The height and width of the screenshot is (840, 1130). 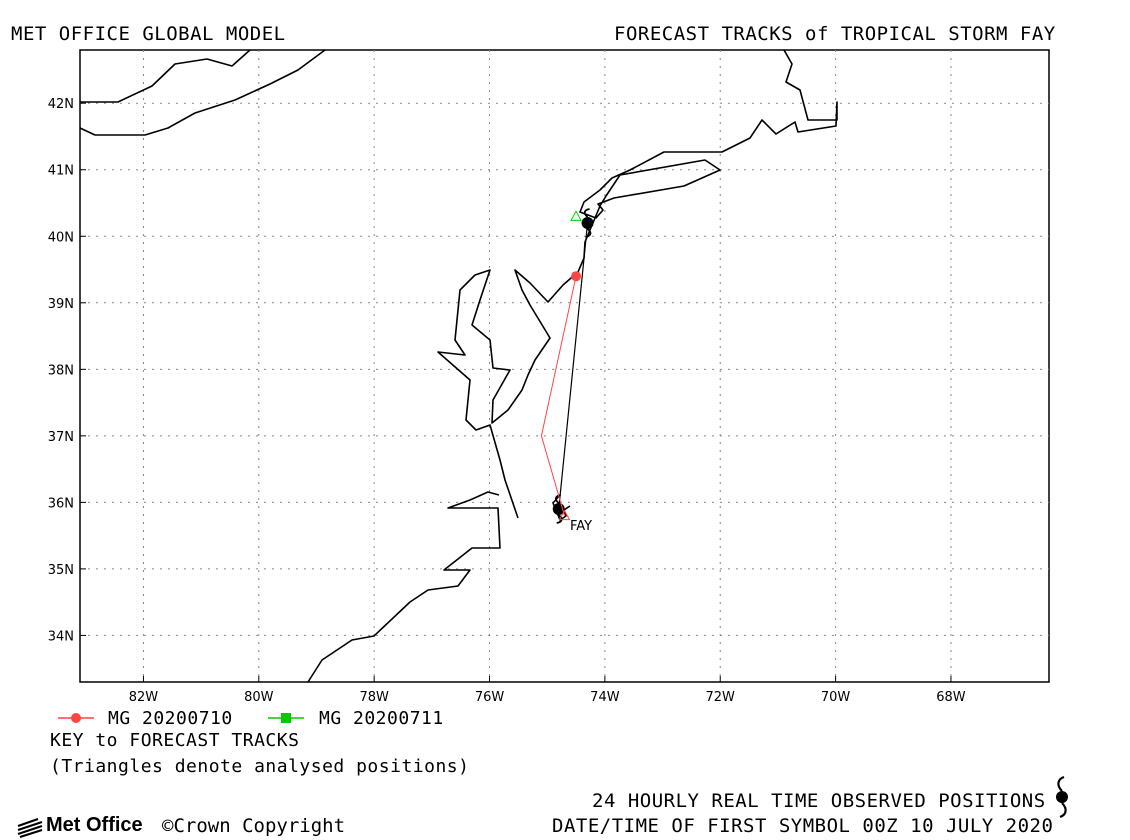 What do you see at coordinates (581, 526) in the screenshot?
I see `storm-name-label: FAY` at bounding box center [581, 526].